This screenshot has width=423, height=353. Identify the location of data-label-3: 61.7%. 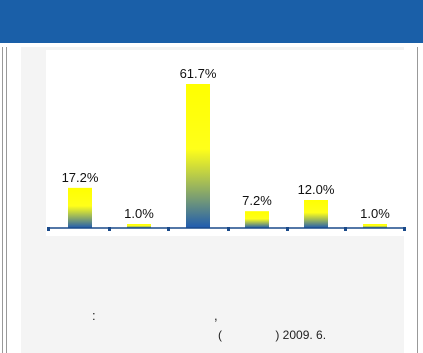
(198, 73).